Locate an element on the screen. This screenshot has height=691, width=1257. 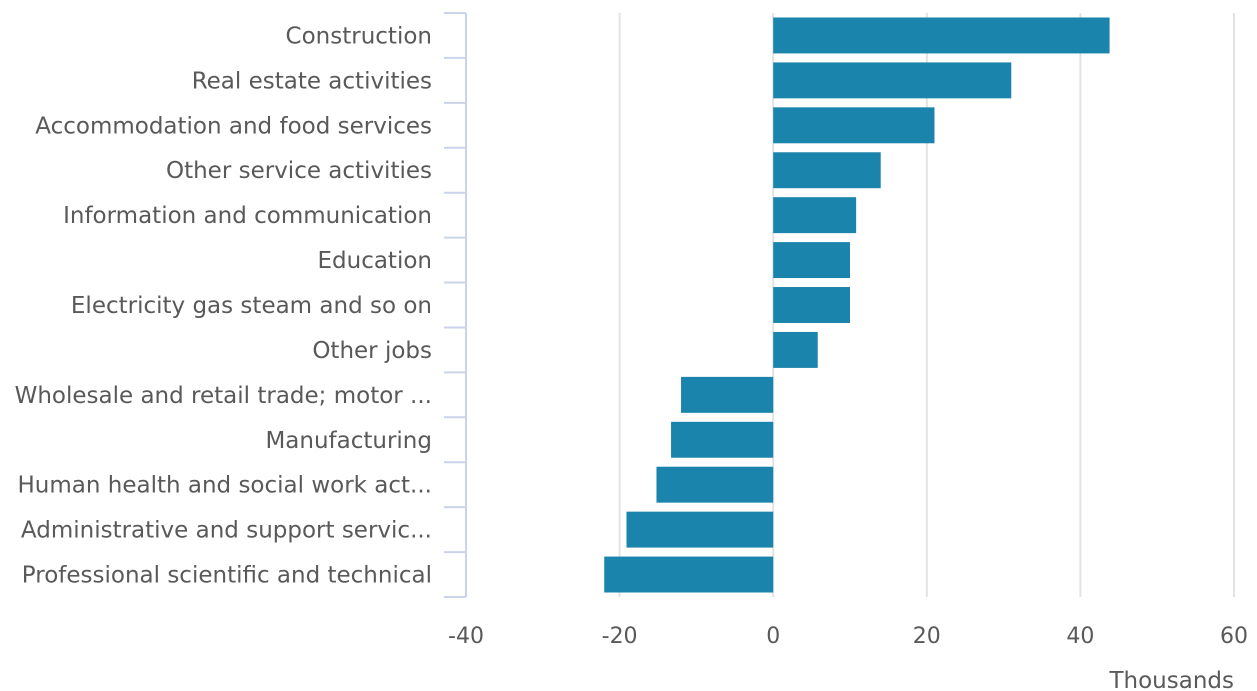
x-tick-label: 20 is located at coordinates (927, 636).